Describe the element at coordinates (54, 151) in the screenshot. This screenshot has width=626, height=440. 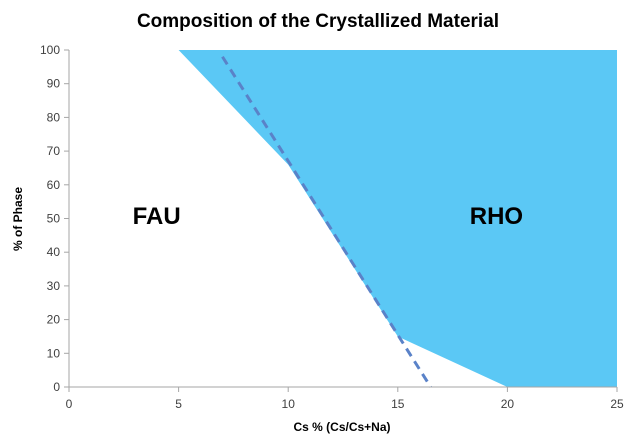
I see `y-tick-label: 70` at that location.